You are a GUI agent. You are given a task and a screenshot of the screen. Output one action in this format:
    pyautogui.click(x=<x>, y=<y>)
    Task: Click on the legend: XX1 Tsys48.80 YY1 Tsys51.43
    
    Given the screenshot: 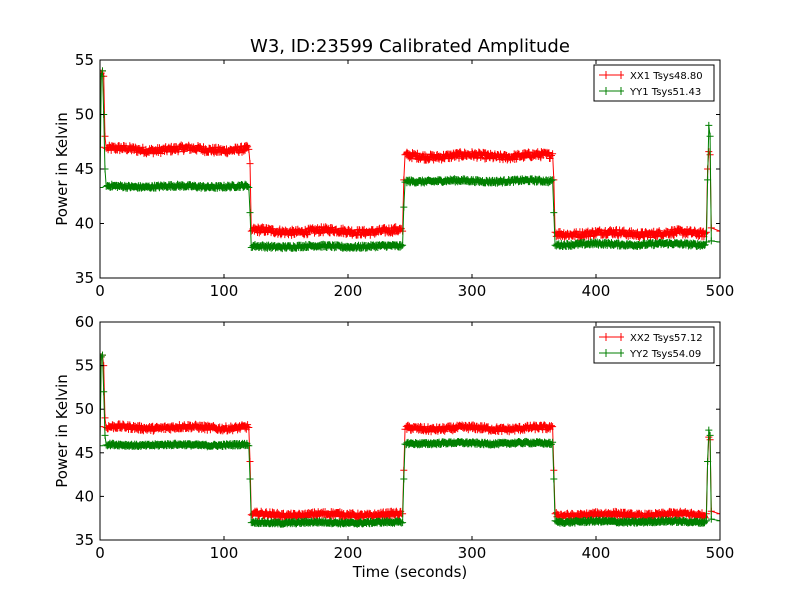 What is the action you would take?
    pyautogui.click(x=654, y=83)
    